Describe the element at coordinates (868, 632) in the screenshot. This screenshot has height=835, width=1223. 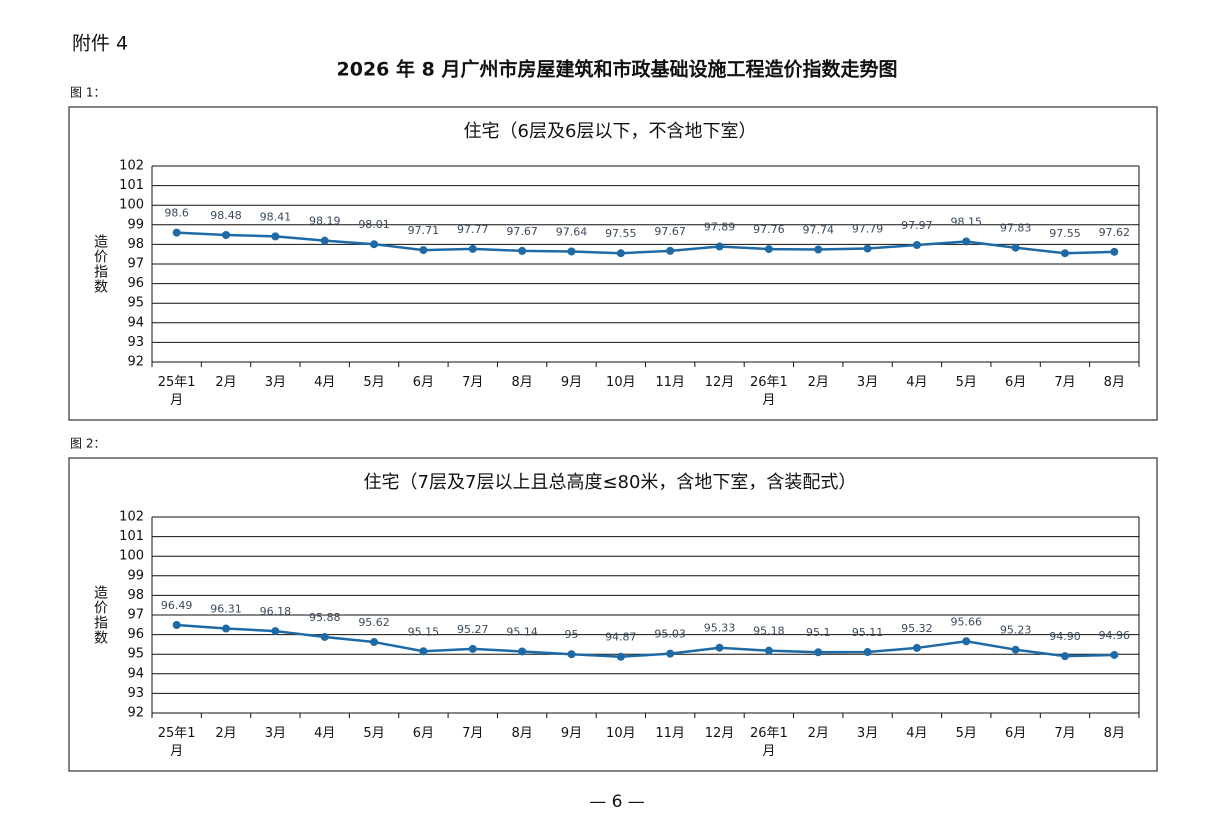
I see `value-label: 95.11` at that location.